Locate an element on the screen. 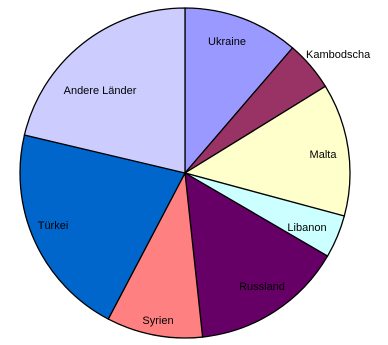 Image resolution: width=388 pixels, height=345 pixels. pie-slice-ukraine is located at coordinates (239, 91).